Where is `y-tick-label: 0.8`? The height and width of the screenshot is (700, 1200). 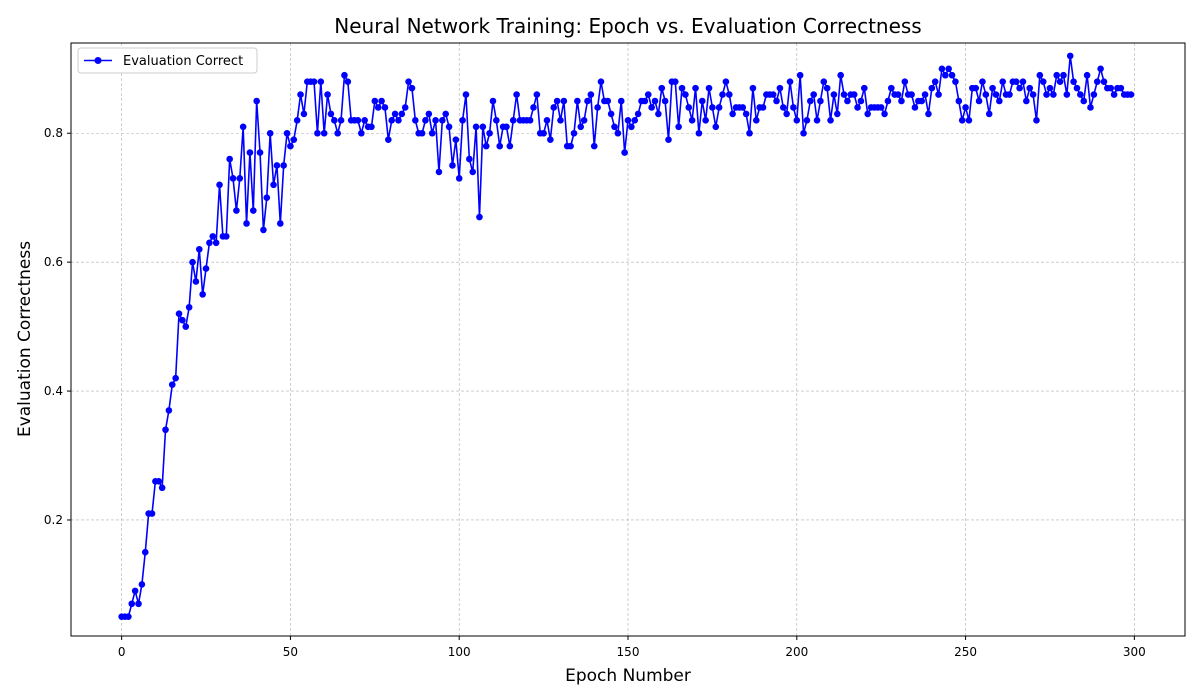 y-tick-label: 0.8 is located at coordinates (53, 133).